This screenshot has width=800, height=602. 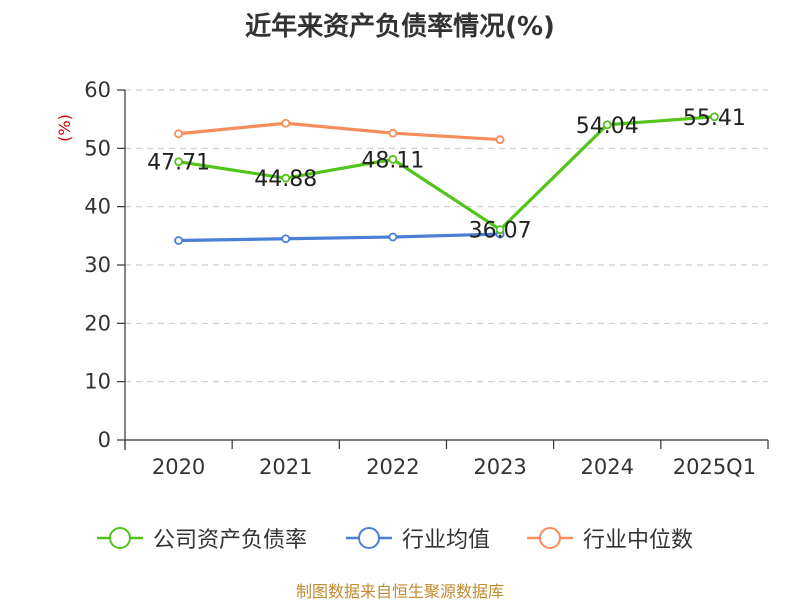 I want to click on legend-item: 行业均值, so click(x=418, y=538).